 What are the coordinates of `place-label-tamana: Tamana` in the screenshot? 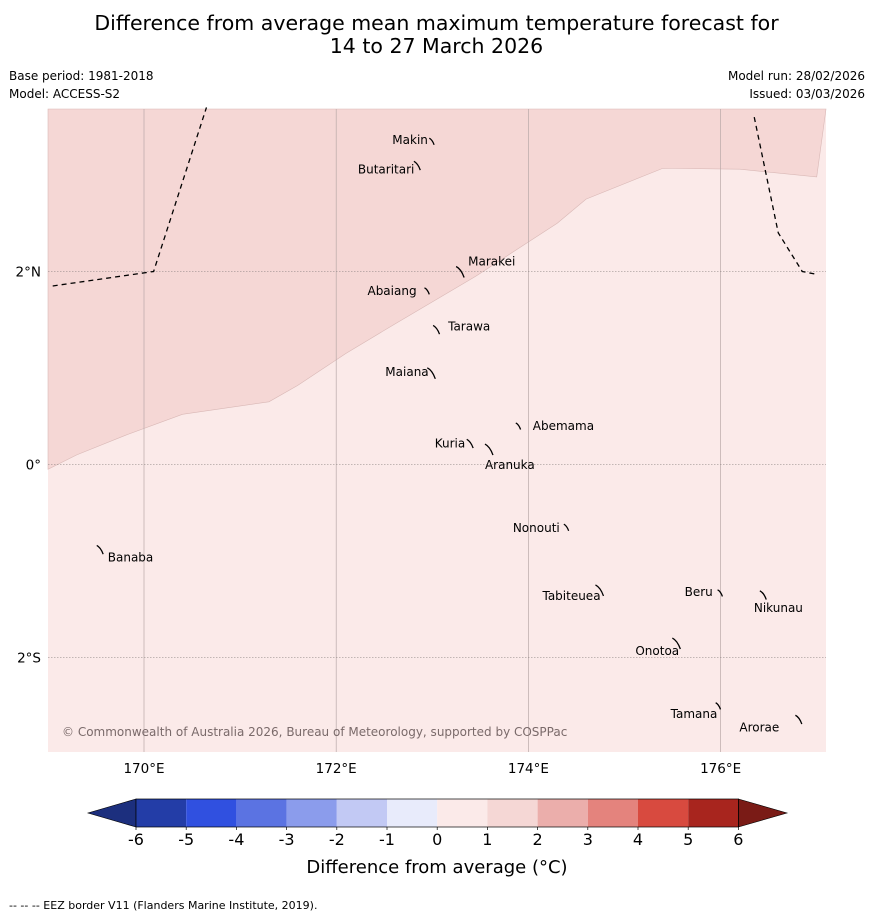 It's located at (694, 714).